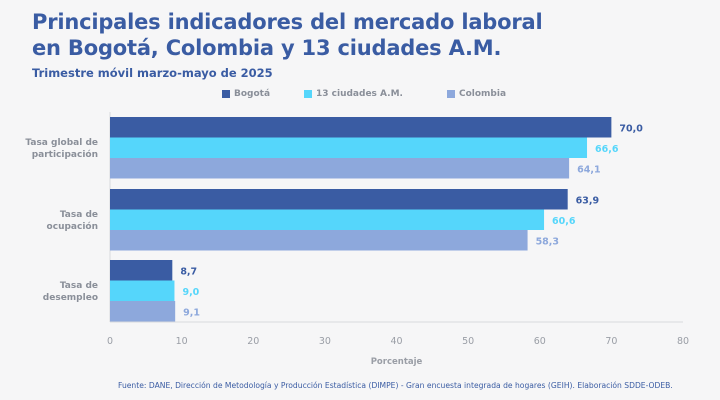  I want to click on legend-item-13-ciudades: 13 ciudades A.M., so click(353, 94).